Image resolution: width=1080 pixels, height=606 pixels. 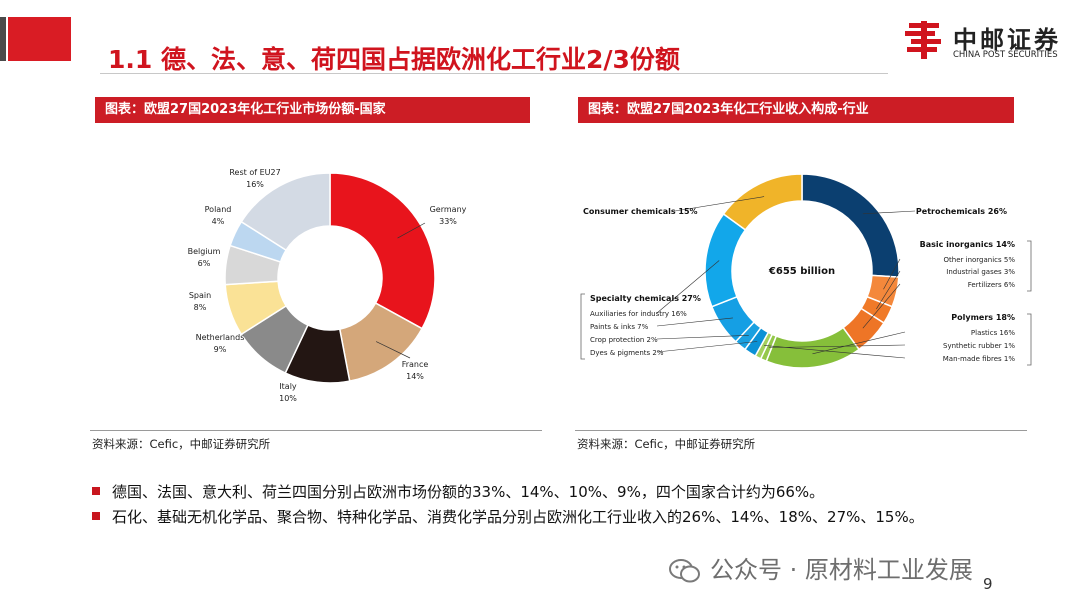 What do you see at coordinates (983, 317) in the screenshot?
I see `annotation-polymers: Polymers 18%` at bounding box center [983, 317].